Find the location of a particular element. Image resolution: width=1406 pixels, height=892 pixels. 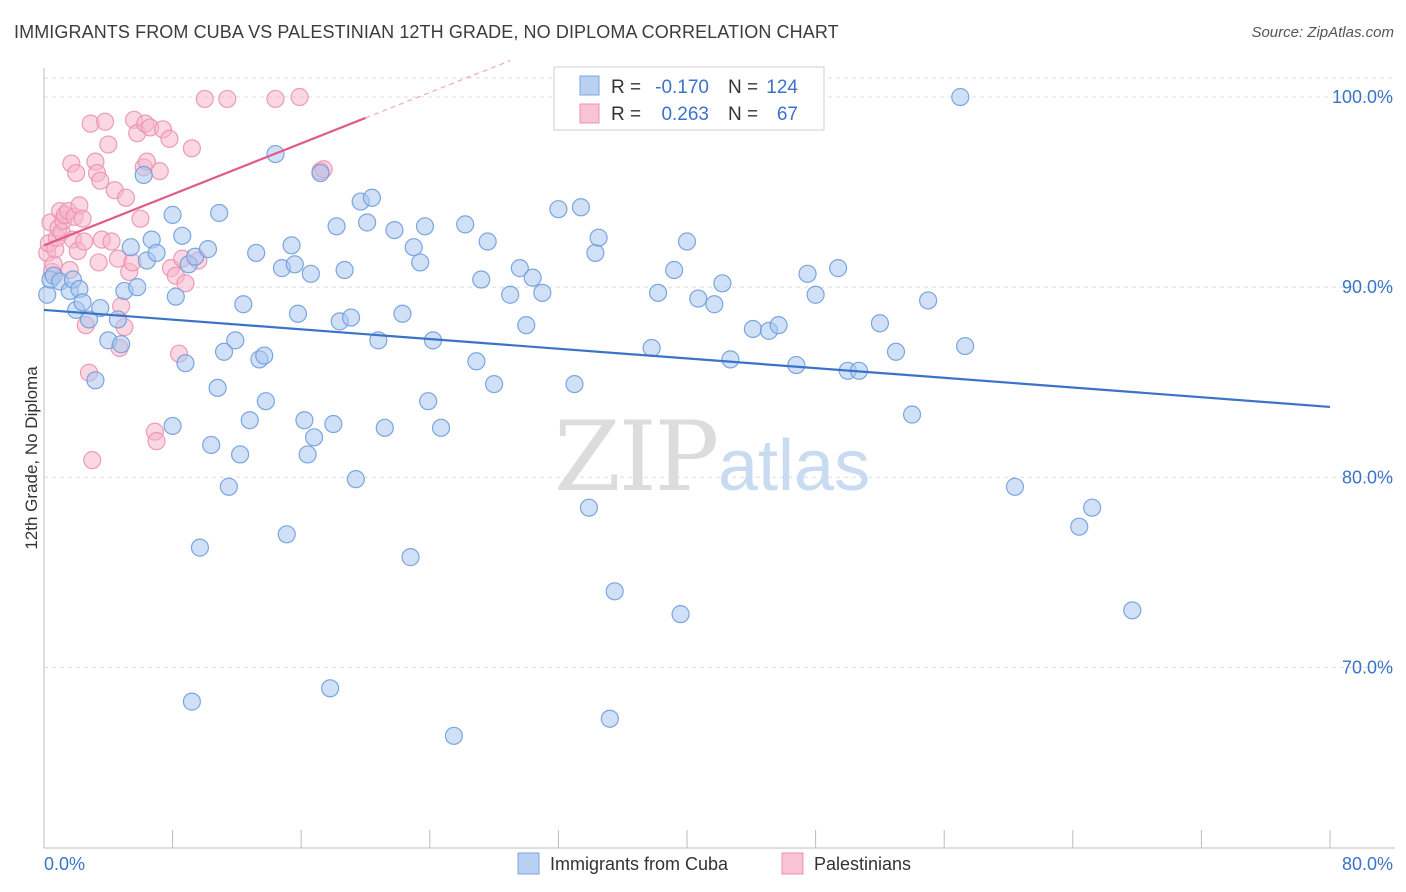

bottom-legend: Immigrants from Cuba Palestinians is located at coordinates (714, 863).